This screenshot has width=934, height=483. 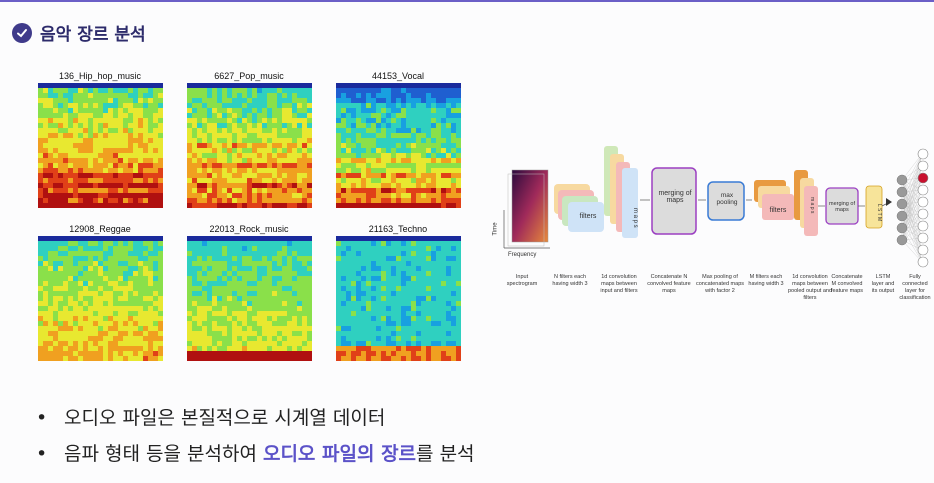 I want to click on input-spectrogram-block, so click(x=526, y=209).